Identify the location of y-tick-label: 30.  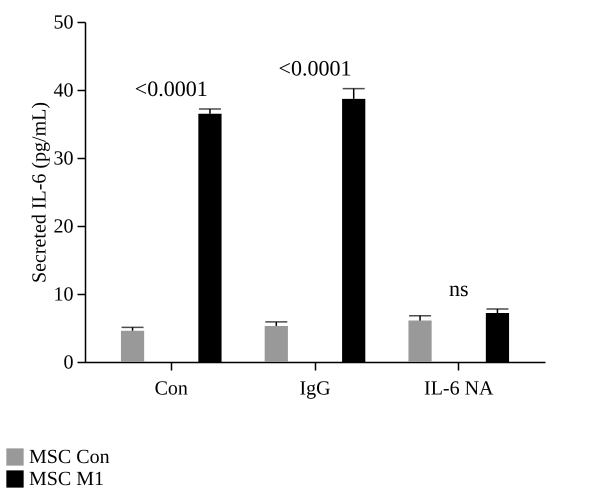
(64, 159).